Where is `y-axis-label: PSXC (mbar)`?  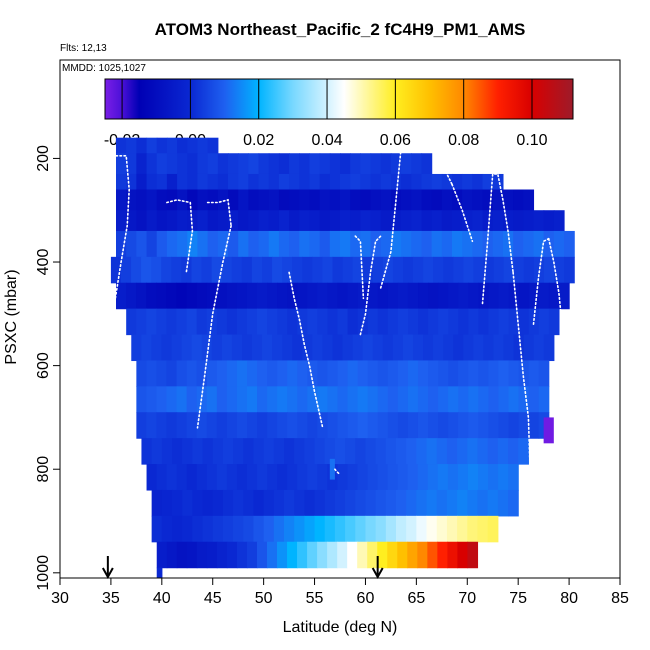
y-axis-label: PSXC (mbar) is located at coordinates (11, 316).